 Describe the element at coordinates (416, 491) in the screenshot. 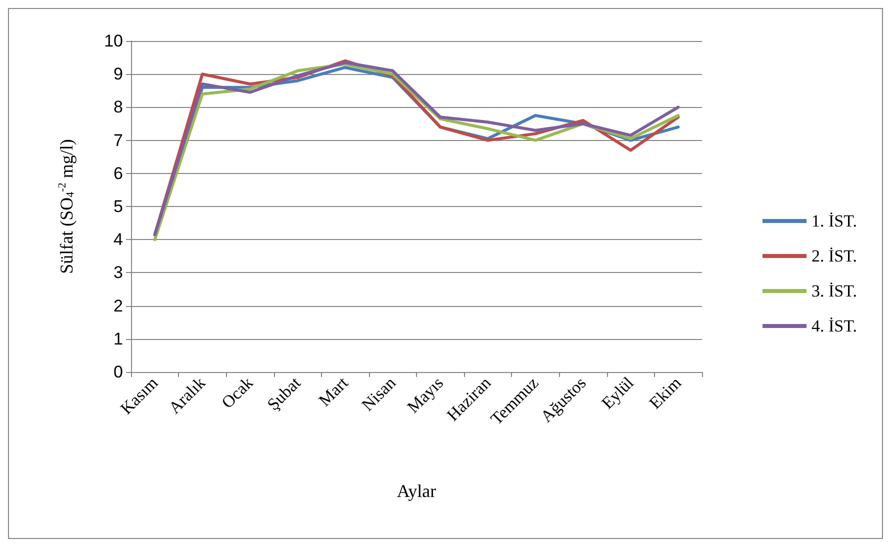

I see `x-axis-title: Aylar` at that location.